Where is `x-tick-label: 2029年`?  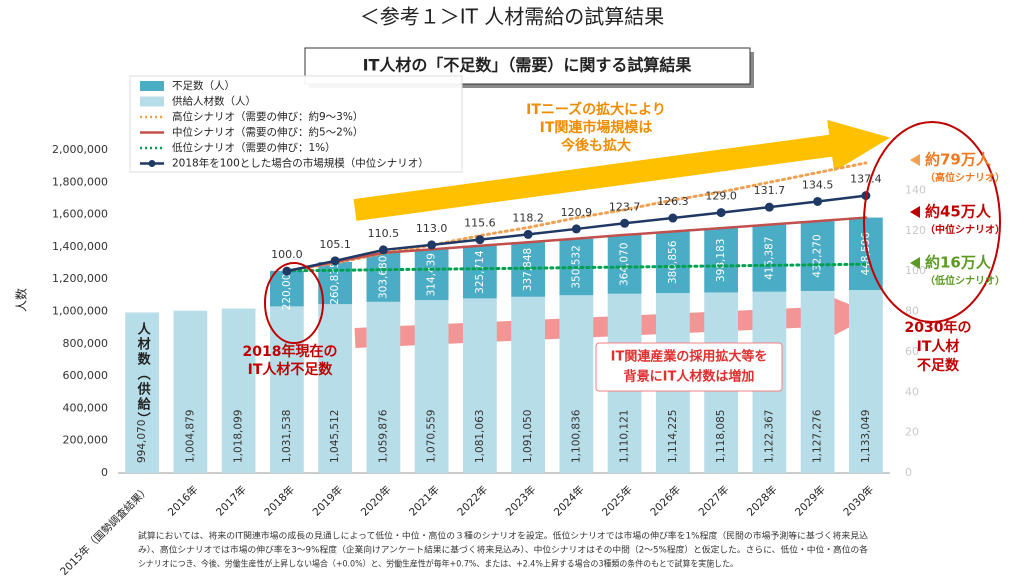 x-tick-label: 2029年 is located at coordinates (810, 501).